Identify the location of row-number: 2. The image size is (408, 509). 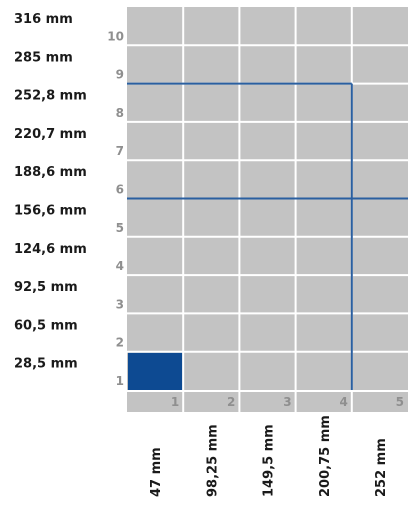
(120, 343).